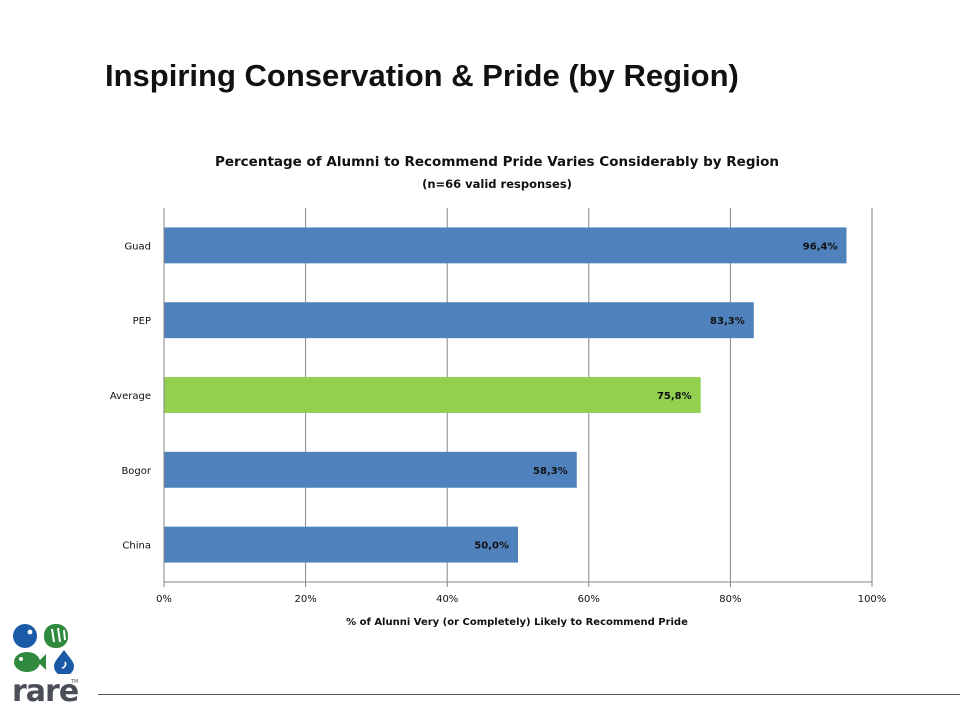 Image resolution: width=960 pixels, height=720 pixels. Describe the element at coordinates (820, 246) in the screenshot. I see `data-label: 96,4%` at that location.